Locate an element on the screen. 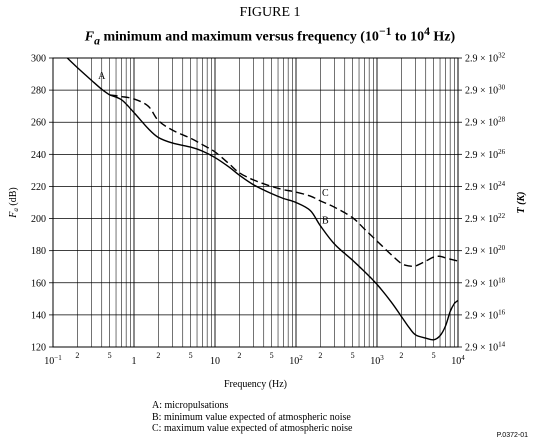 The image size is (540, 448). x-axis-label: Frequency (Hz) is located at coordinates (255, 384).